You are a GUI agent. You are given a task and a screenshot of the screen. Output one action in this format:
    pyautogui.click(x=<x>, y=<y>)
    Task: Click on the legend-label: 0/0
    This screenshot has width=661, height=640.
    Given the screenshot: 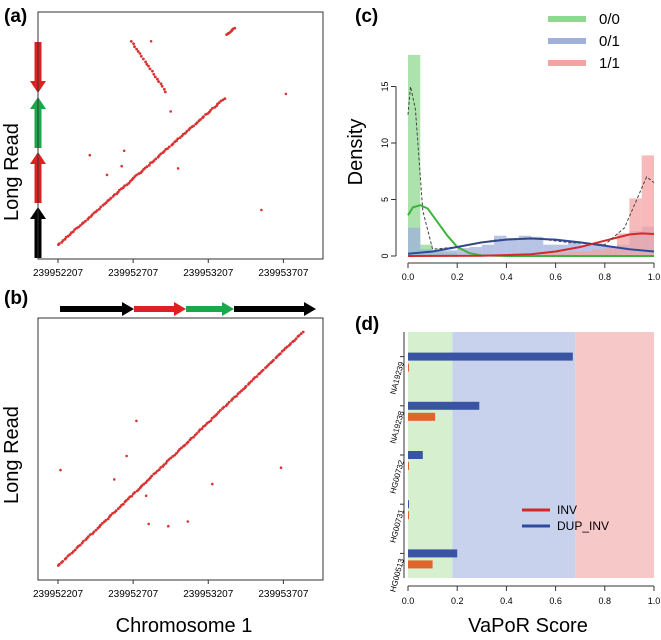 What is the action you would take?
    pyautogui.click(x=609, y=19)
    